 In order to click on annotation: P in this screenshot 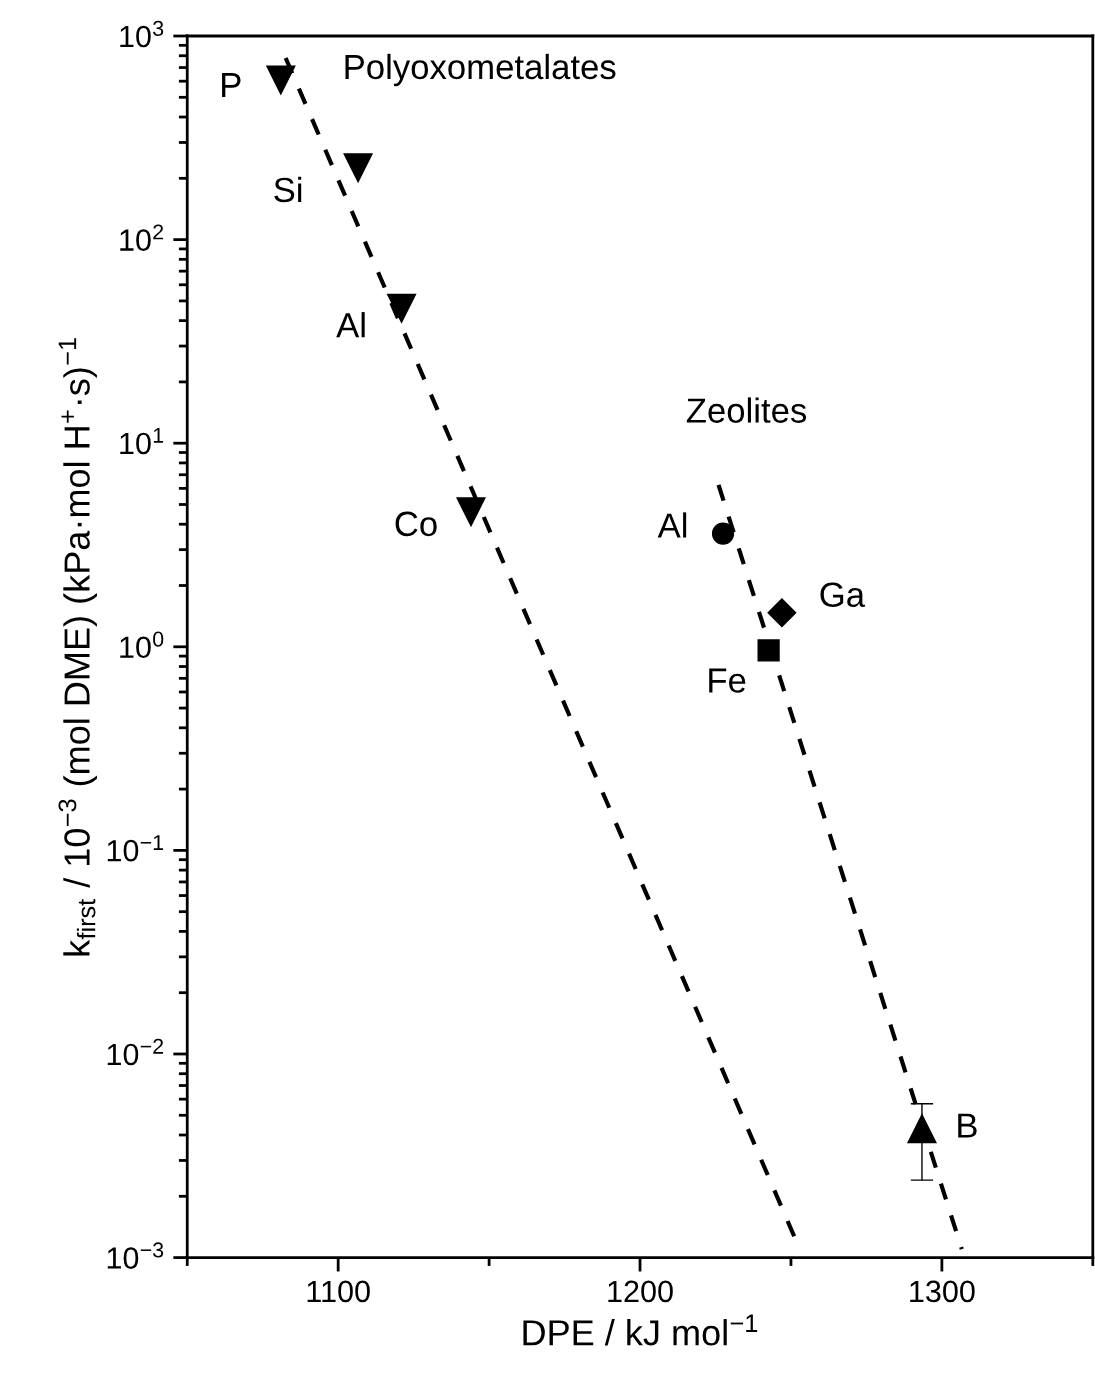, I will do `click(231, 85)`.